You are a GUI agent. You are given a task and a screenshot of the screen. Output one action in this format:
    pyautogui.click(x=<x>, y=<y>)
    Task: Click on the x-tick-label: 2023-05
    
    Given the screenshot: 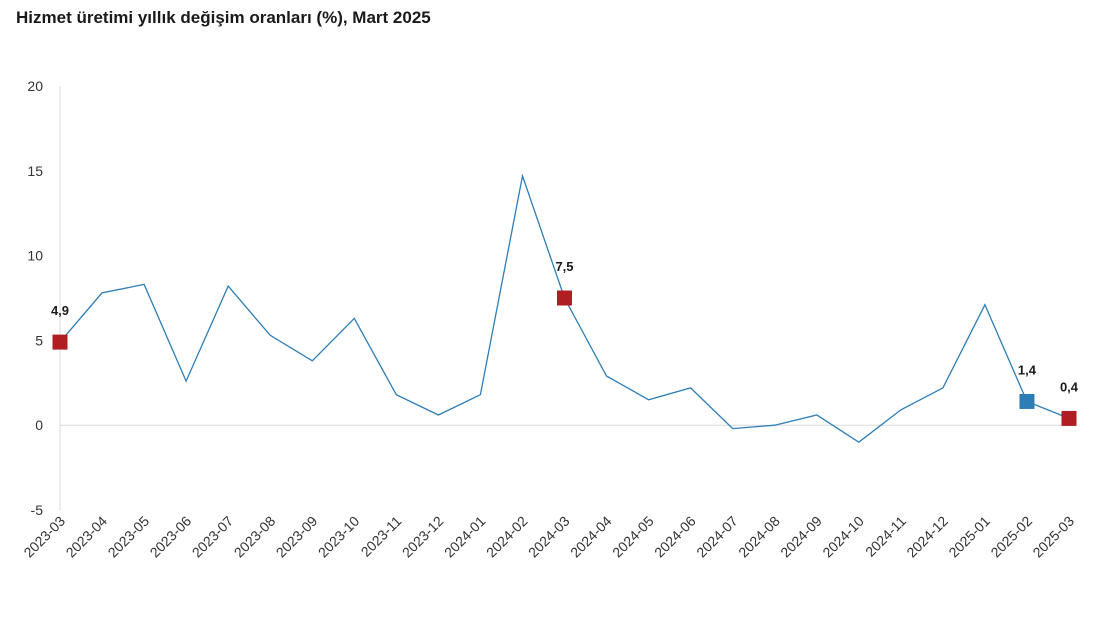 What is the action you would take?
    pyautogui.click(x=129, y=537)
    